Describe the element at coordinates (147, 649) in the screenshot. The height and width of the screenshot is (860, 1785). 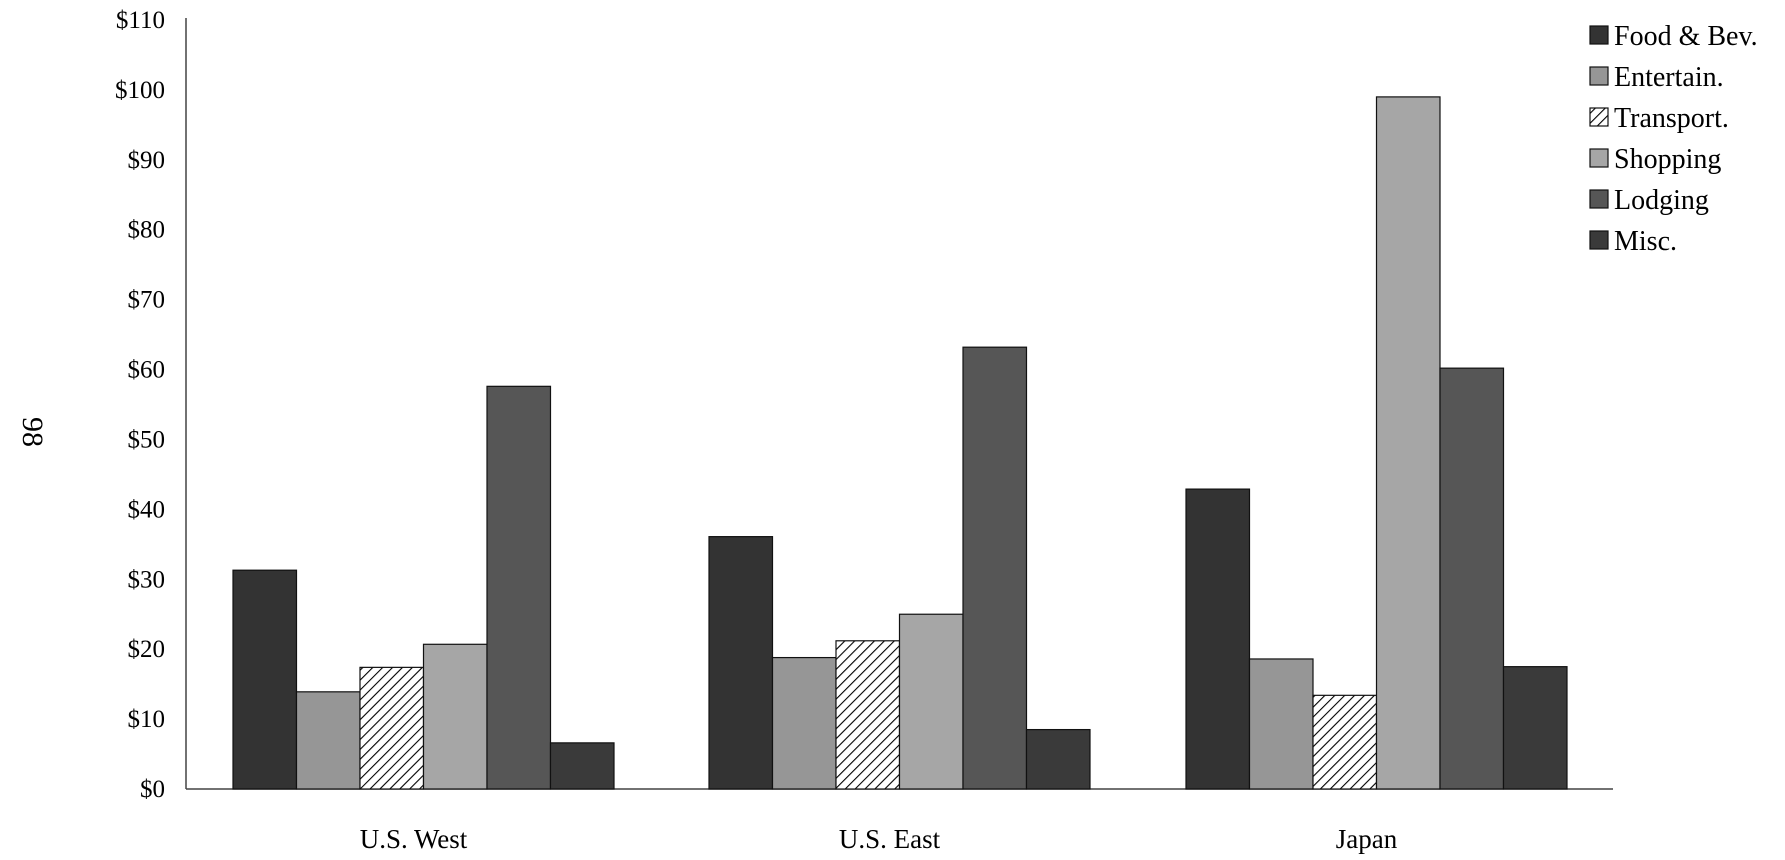
I see `y-tick-label: $20` at that location.